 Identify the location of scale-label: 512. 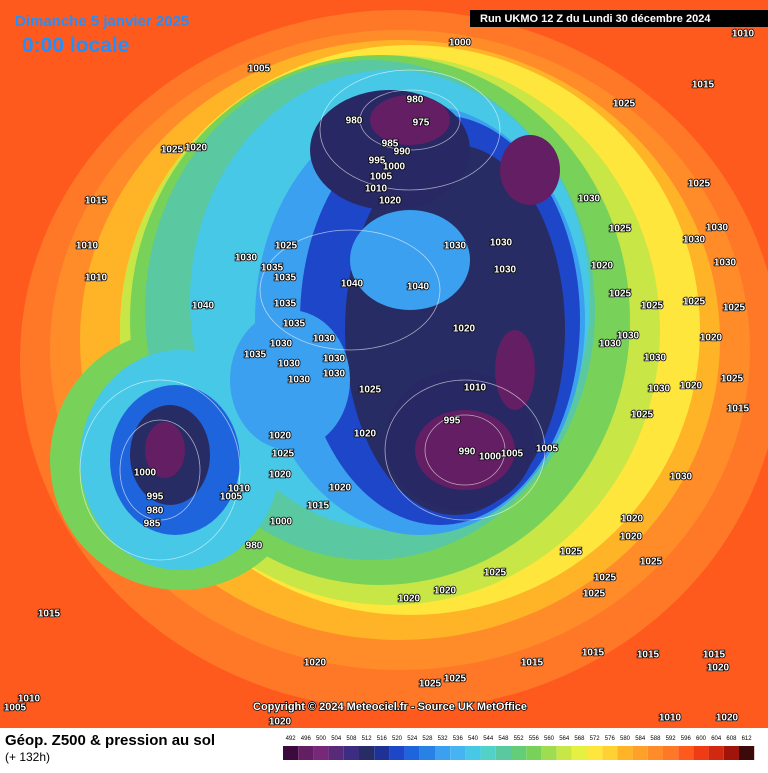
(367, 739).